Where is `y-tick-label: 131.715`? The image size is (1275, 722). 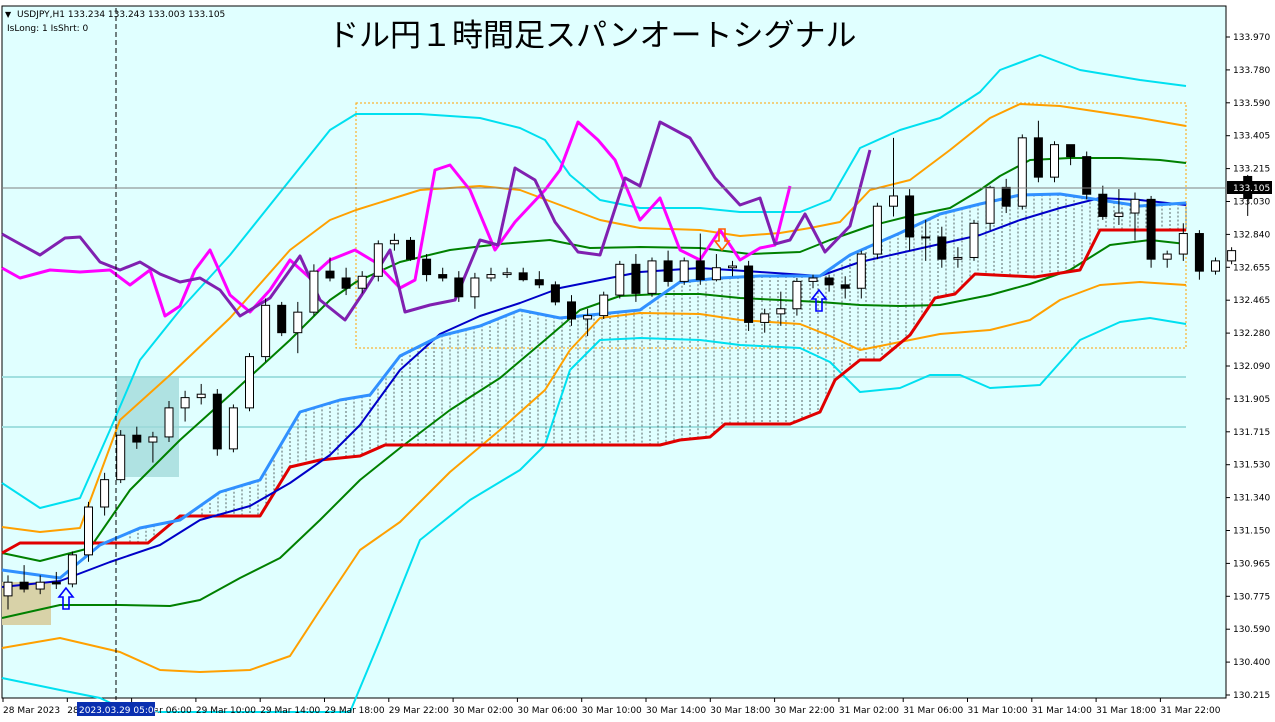 y-tick-label: 131.715 is located at coordinates (1251, 433).